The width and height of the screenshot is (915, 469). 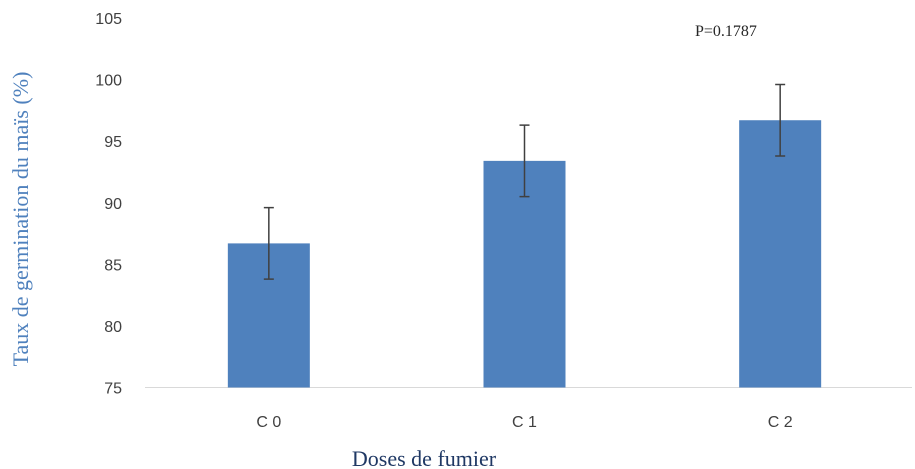 What do you see at coordinates (424, 457) in the screenshot?
I see `x-axis-title: Doses de fumier` at bounding box center [424, 457].